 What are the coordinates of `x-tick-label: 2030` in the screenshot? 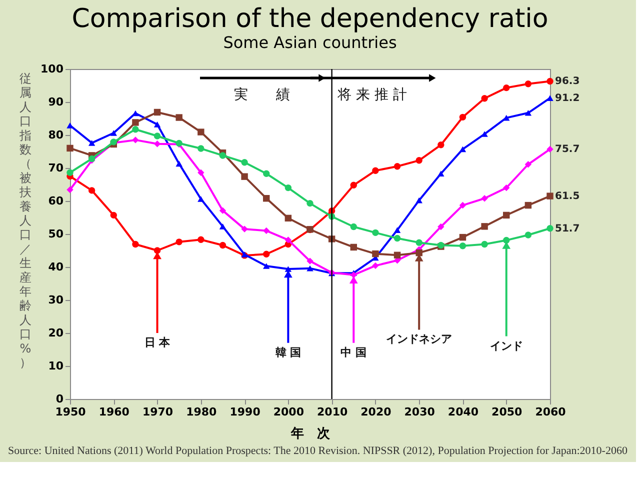 It's located at (420, 412).